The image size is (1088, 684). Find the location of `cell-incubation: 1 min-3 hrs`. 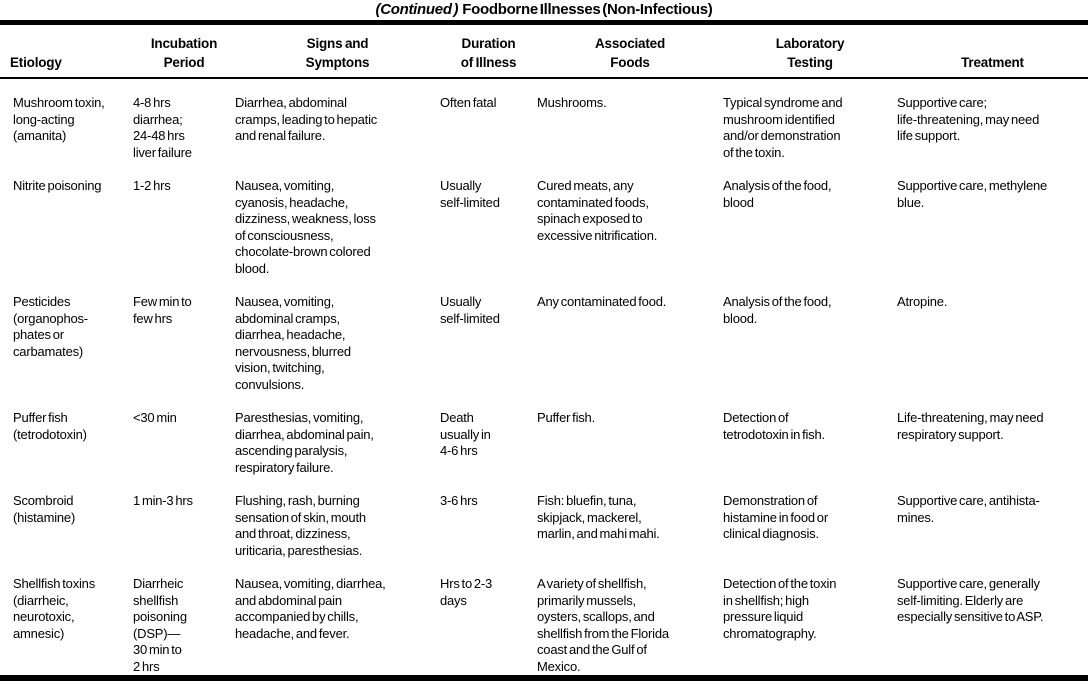

cell-incubation: 1 min-3 hrs is located at coordinates (163, 500).